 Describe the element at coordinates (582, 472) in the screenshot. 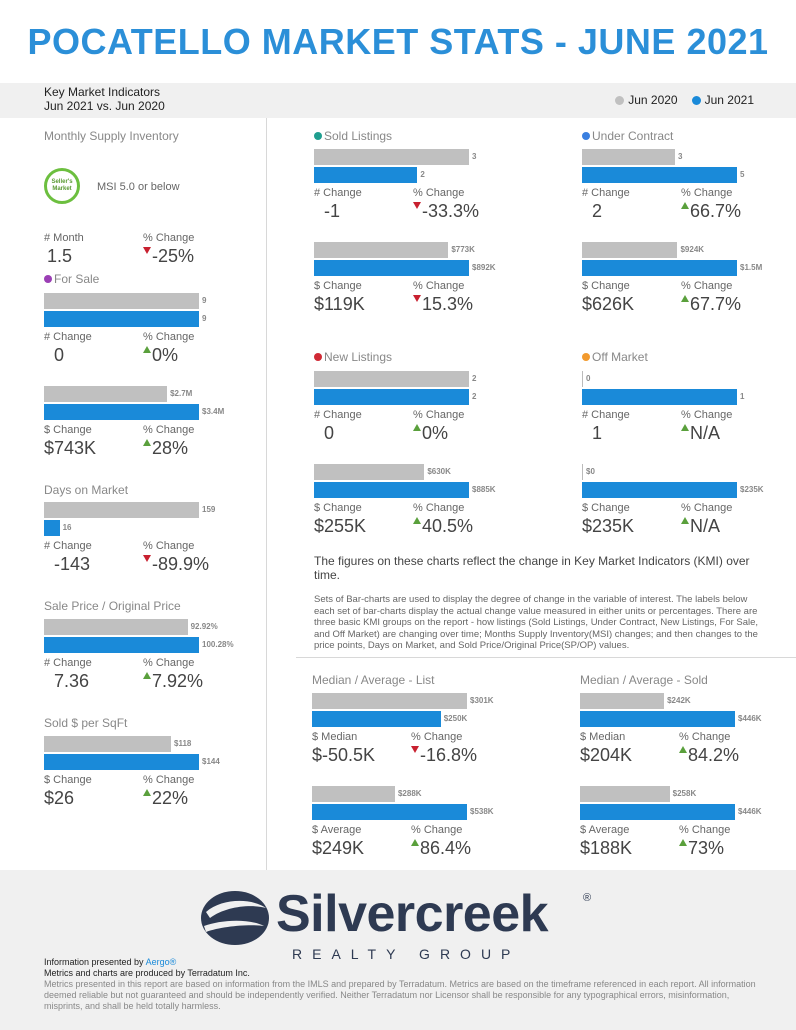

I see `off-market-1-prev-bar` at that location.